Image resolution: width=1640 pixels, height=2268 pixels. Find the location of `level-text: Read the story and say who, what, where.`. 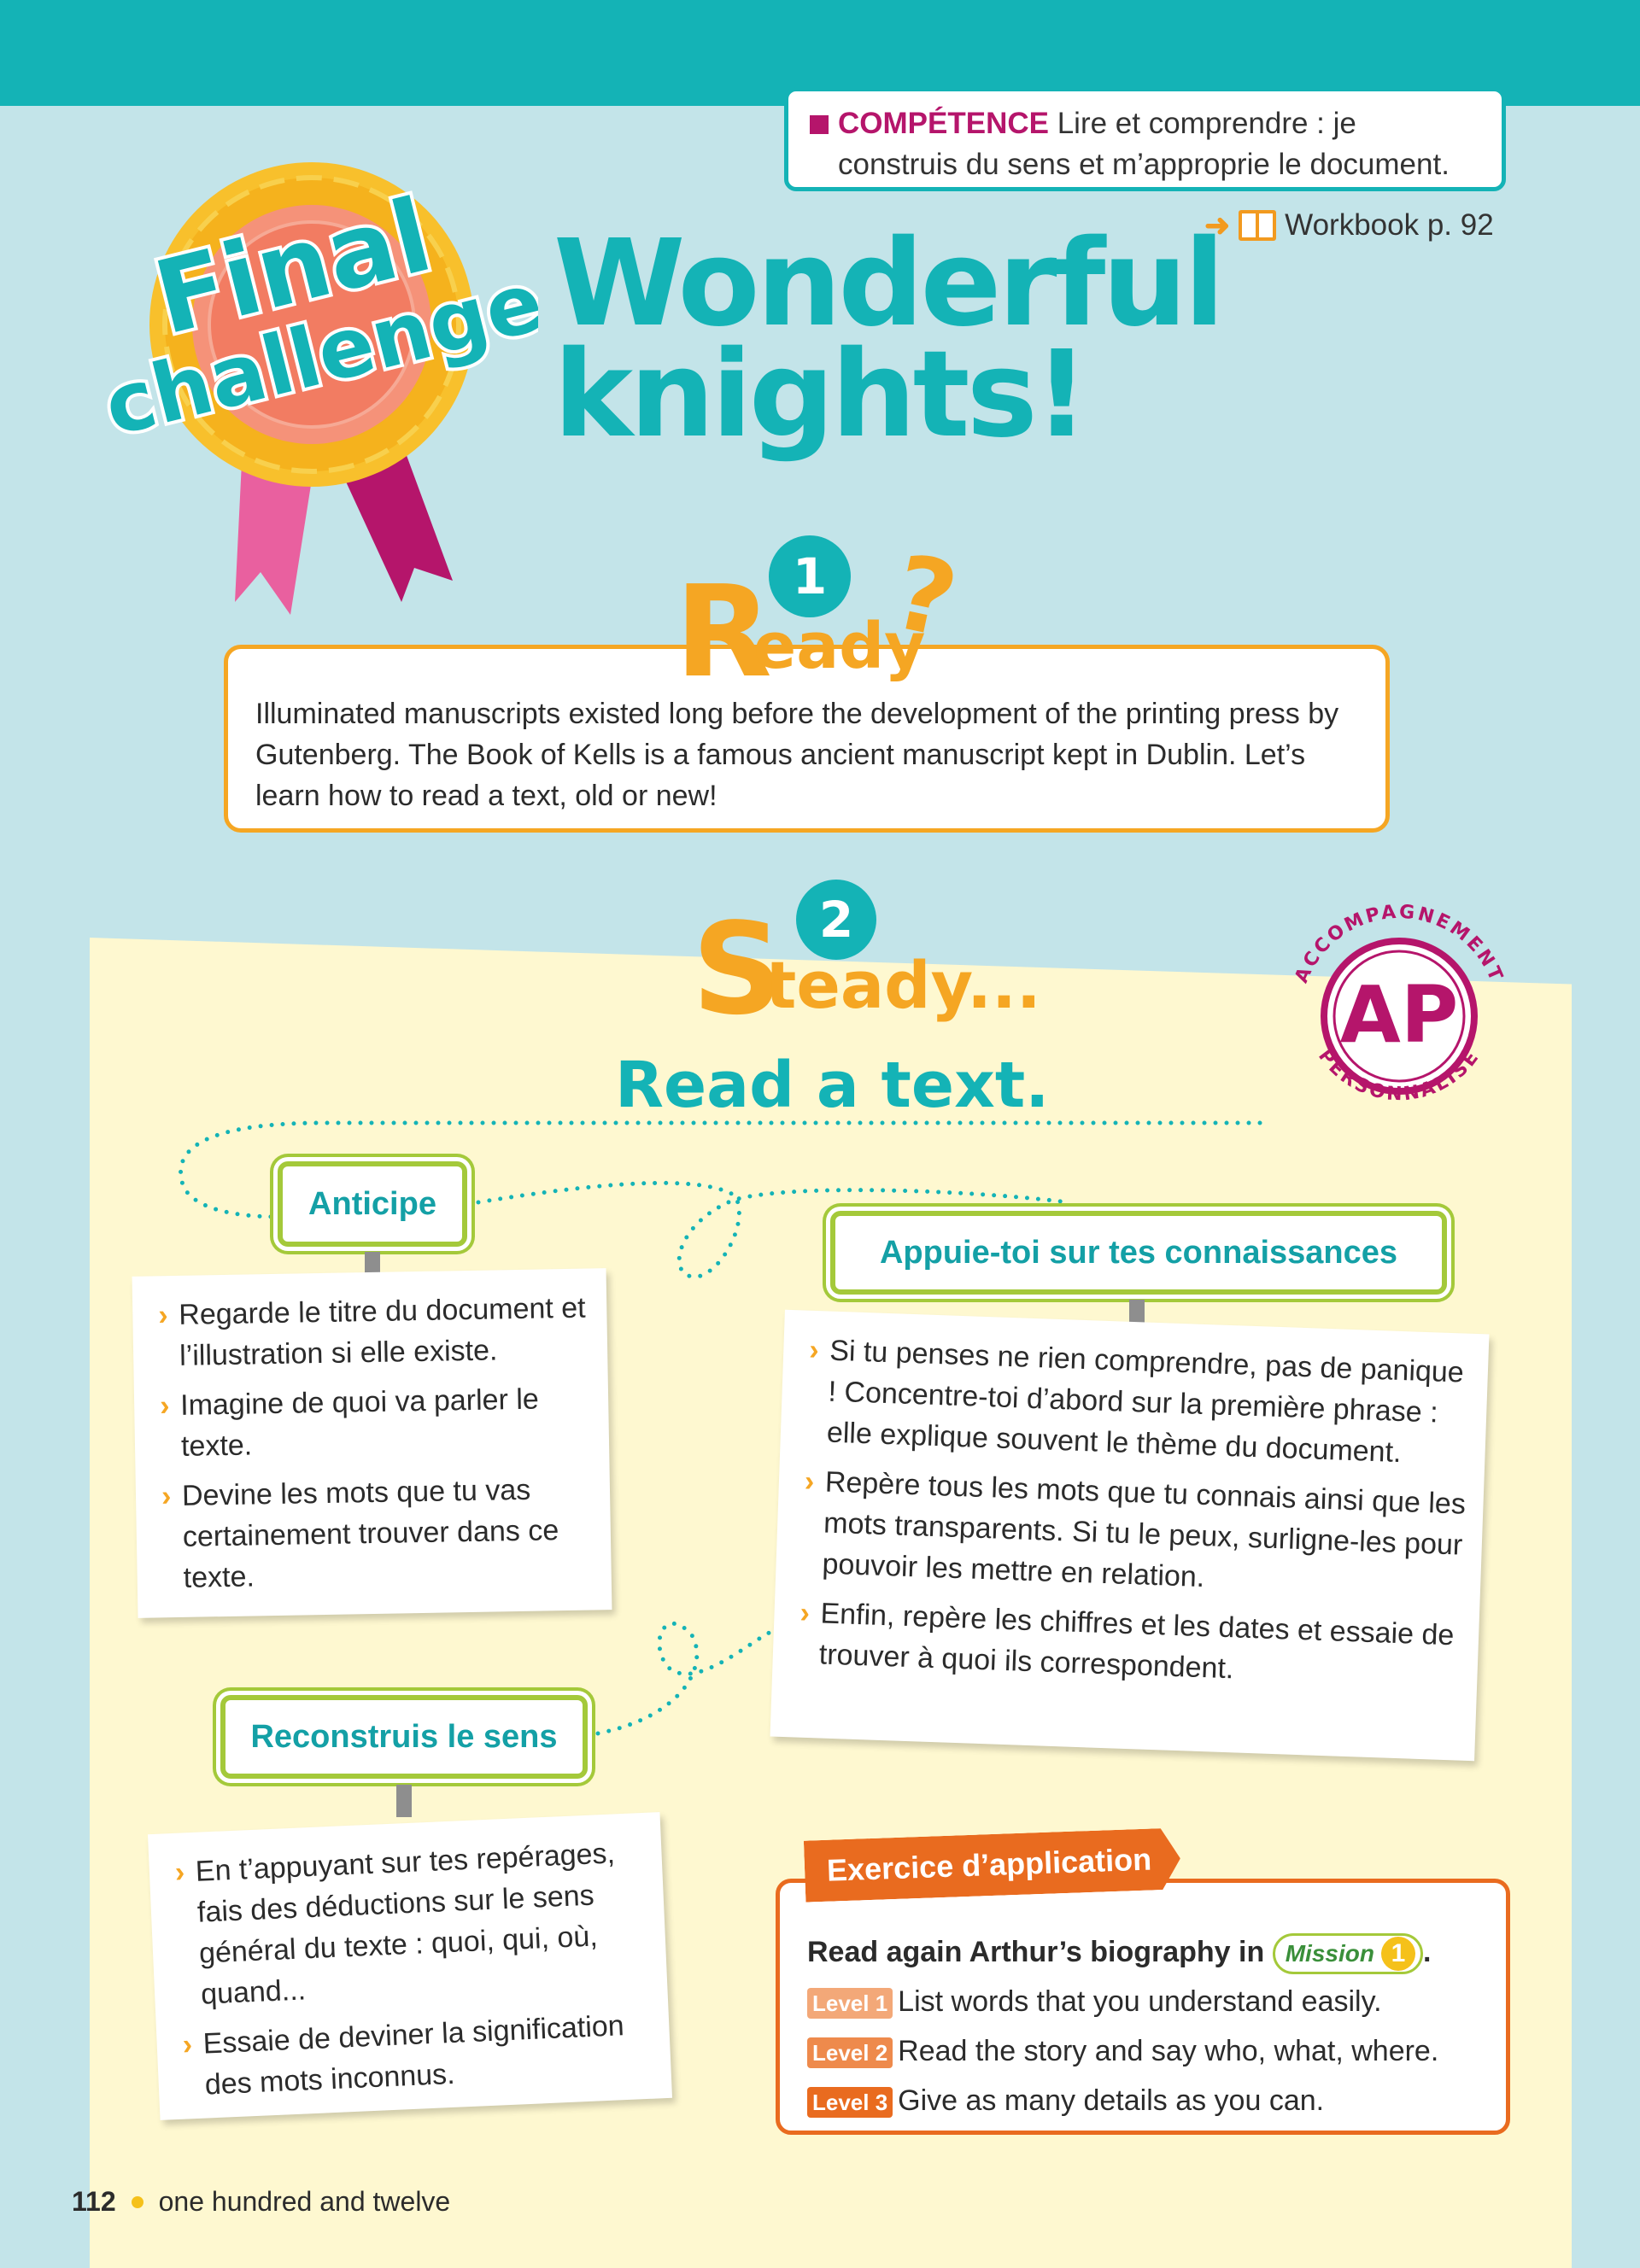

level-text: Read the story and say who, what, where. is located at coordinates (1168, 2051).